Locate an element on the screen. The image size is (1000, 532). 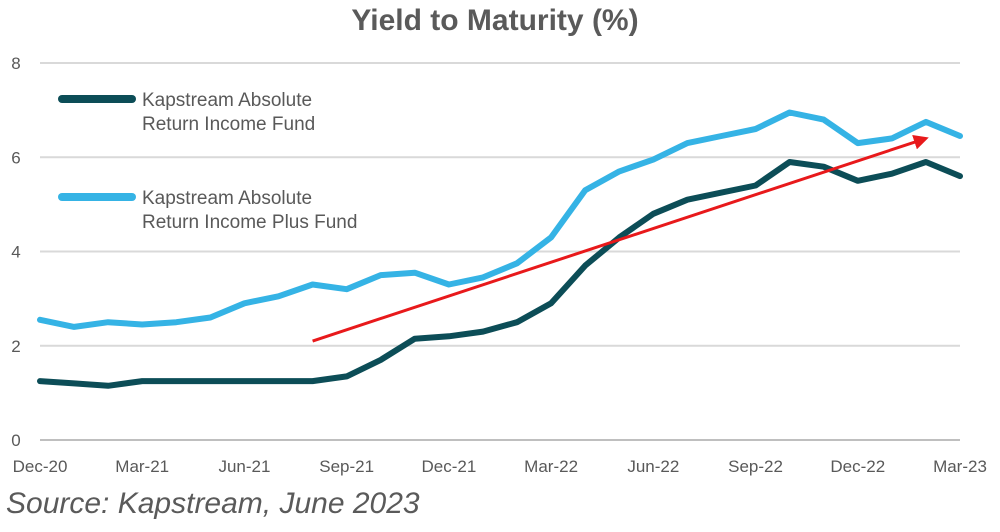
x-tick-label: Jun-21 is located at coordinates (244, 466).